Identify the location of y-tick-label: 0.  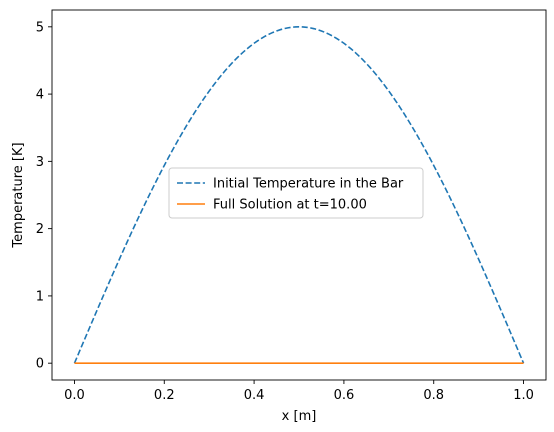
(40, 364).